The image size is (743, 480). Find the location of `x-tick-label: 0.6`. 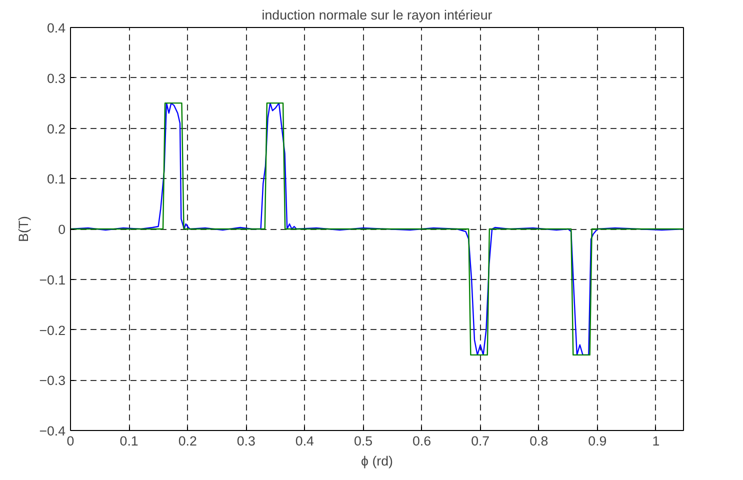

x-tick-label: 0.6 is located at coordinates (422, 441).